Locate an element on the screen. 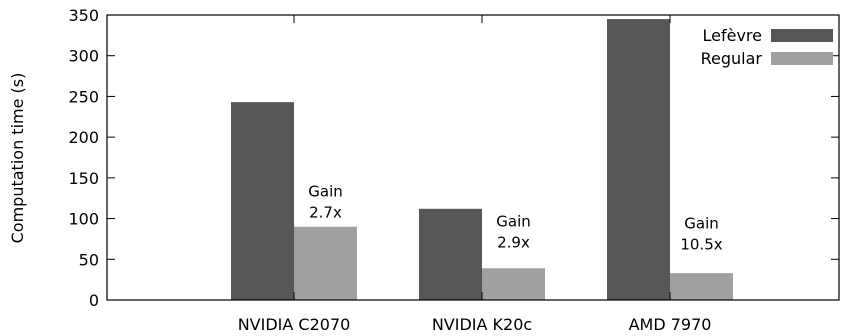 This screenshot has height=336, width=848. annotations: Gain 2.7x Gain 2.9x Gain 10.5x is located at coordinates (515, 218).